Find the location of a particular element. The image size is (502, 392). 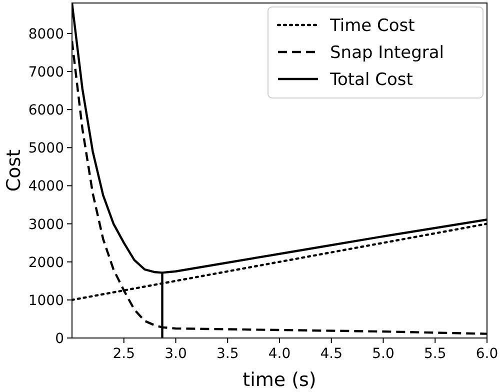

x-tick-label: 5.0 is located at coordinates (383, 354).